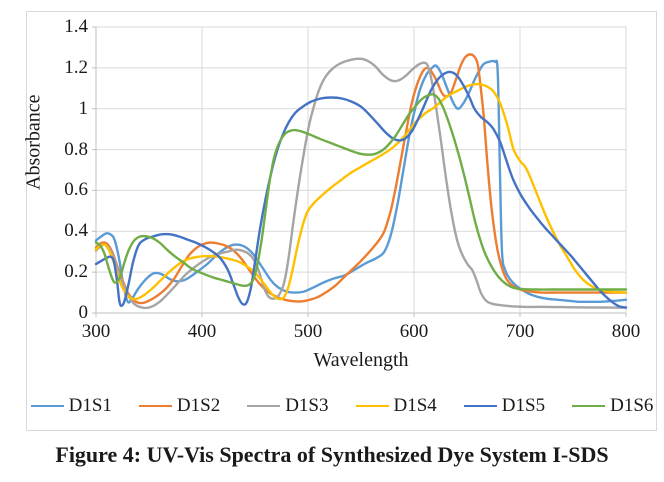 The height and width of the screenshot is (482, 664). What do you see at coordinates (76, 67) in the screenshot?
I see `y-tick-label: 1.2` at bounding box center [76, 67].